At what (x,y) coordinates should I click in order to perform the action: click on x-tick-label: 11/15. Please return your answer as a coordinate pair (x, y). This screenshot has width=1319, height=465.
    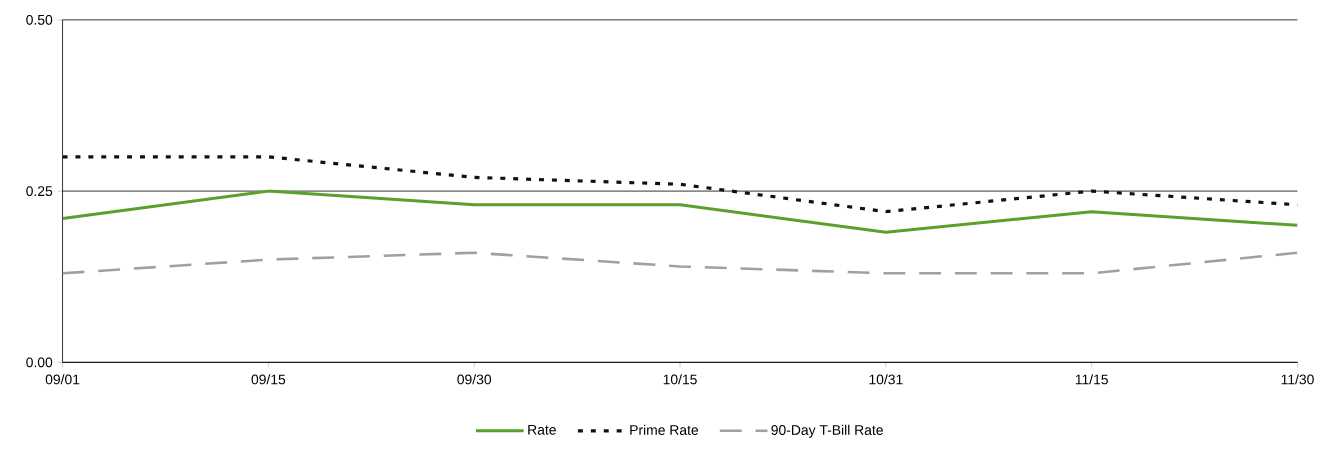
    Looking at the image, I should click on (1091, 379).